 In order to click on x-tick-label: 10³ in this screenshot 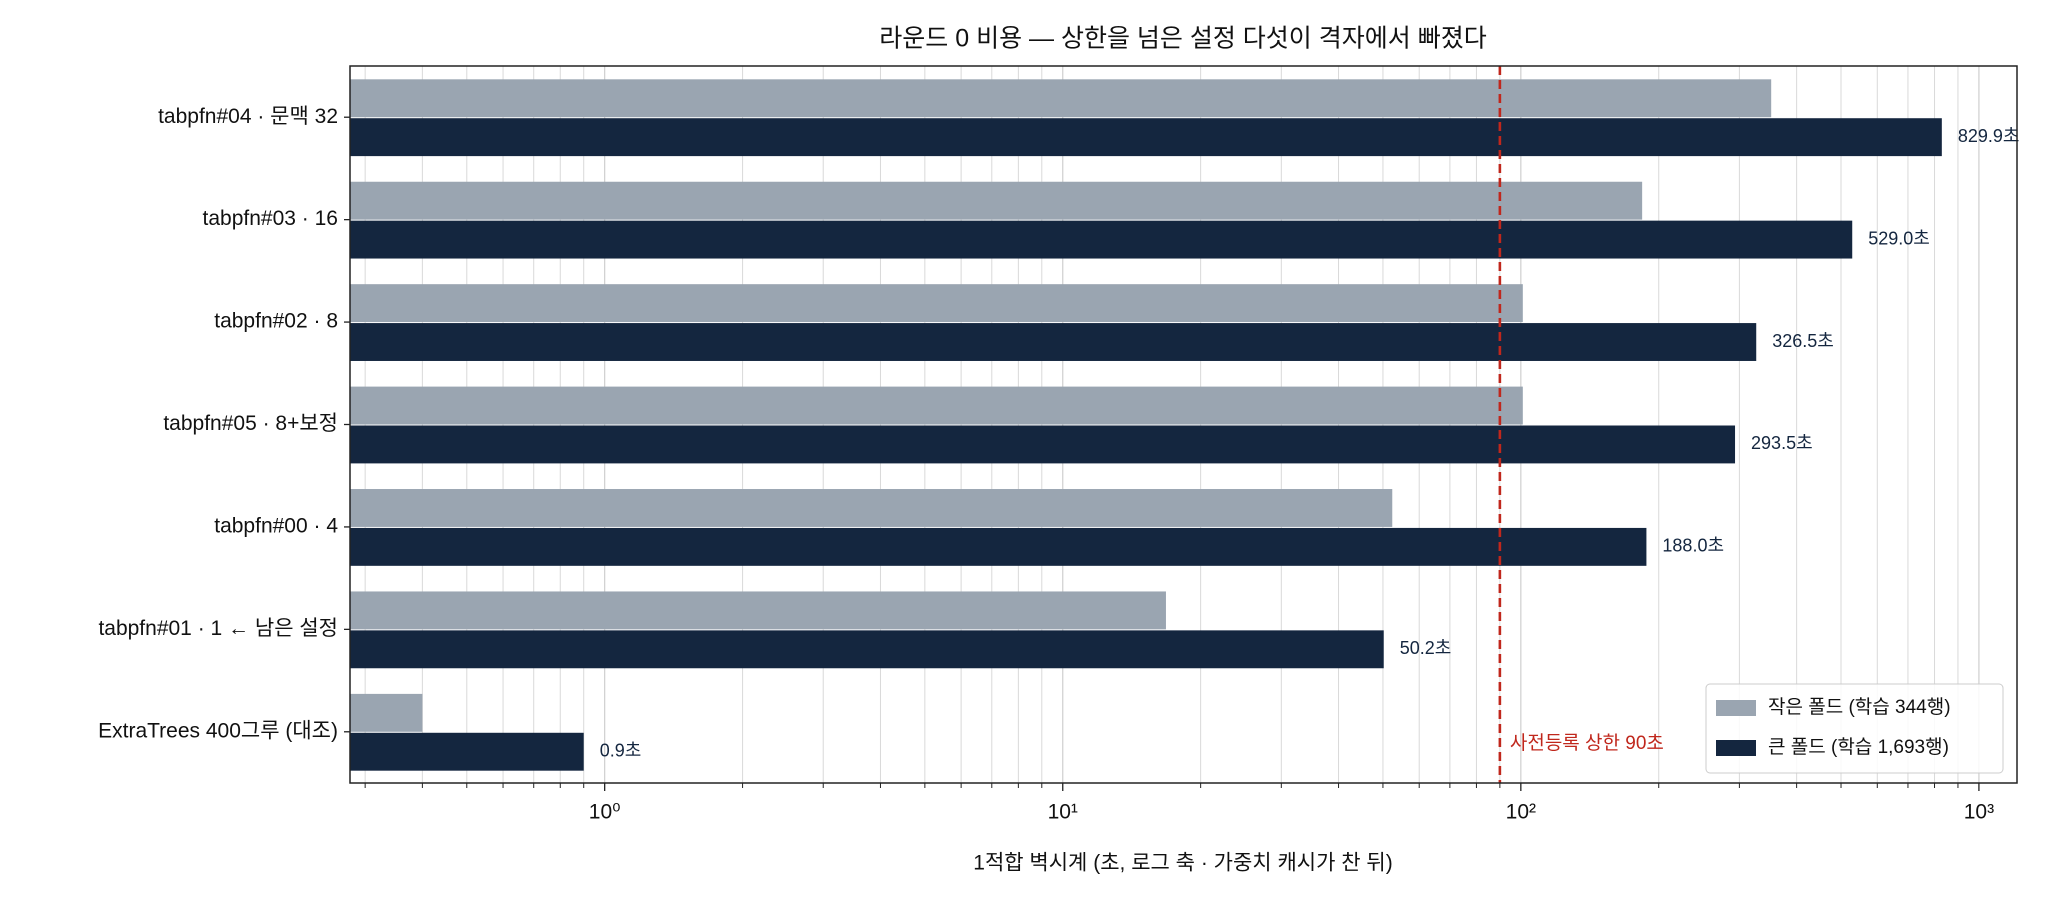, I will do `click(1979, 812)`.